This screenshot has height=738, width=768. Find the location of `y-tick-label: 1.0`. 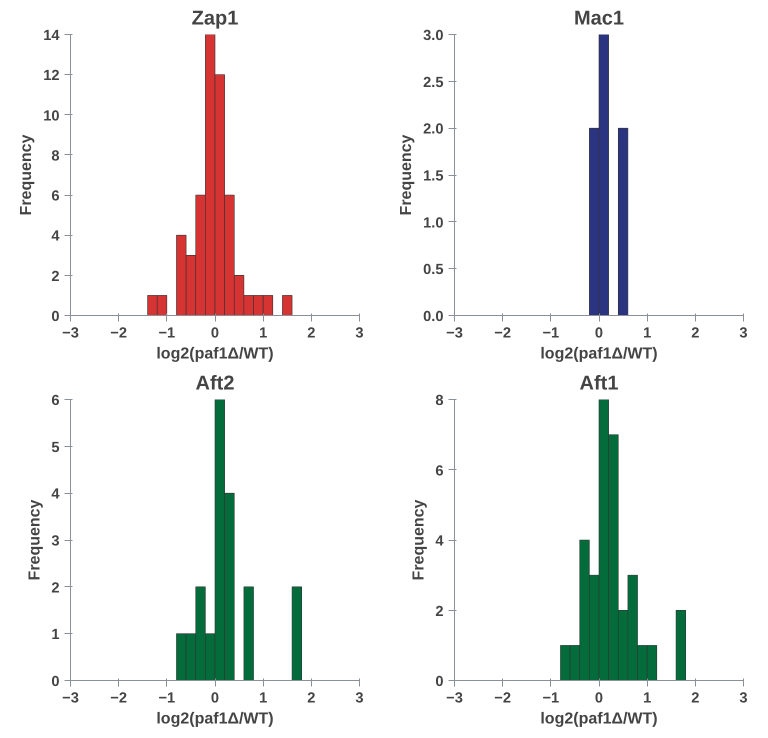

y-tick-label: 1.0 is located at coordinates (433, 223).